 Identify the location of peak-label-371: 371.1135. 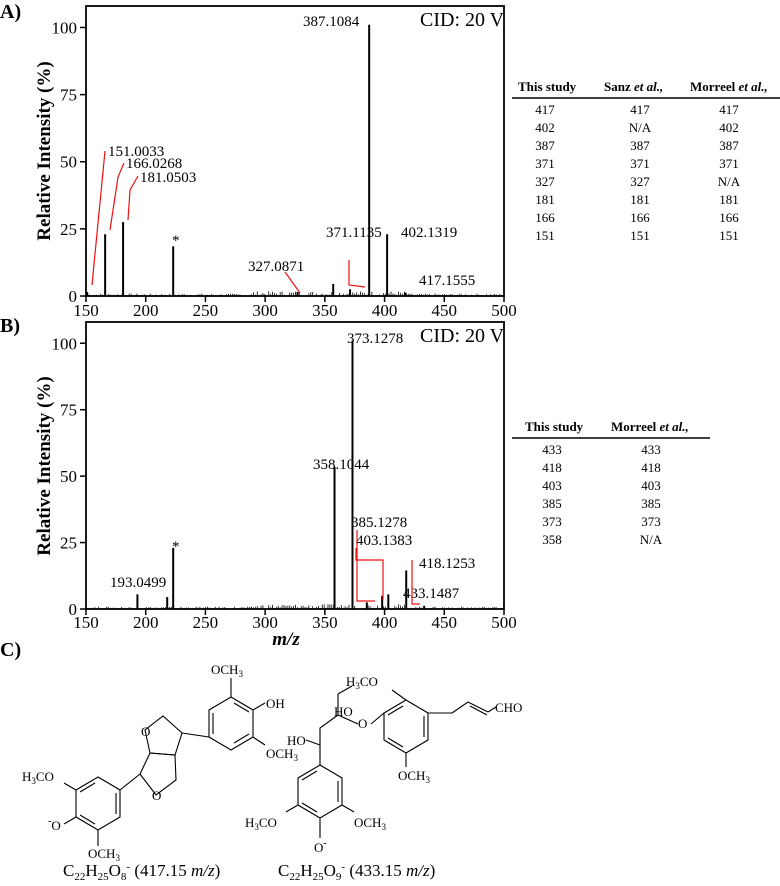
(354, 233).